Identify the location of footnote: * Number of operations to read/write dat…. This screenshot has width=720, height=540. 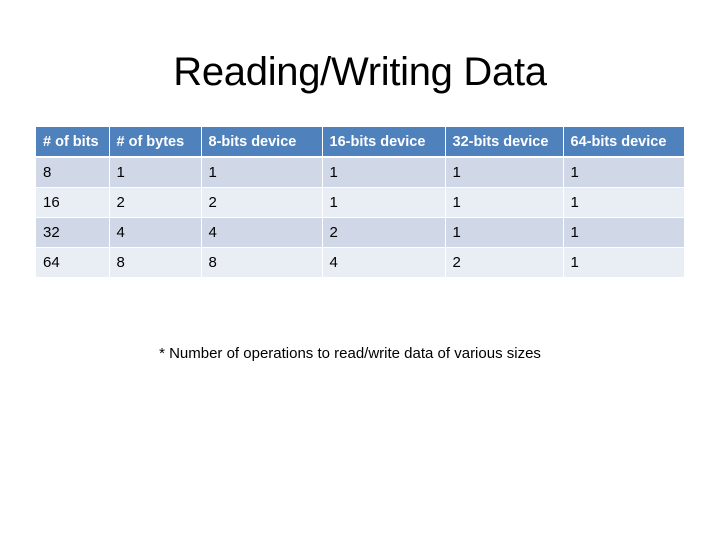
(350, 353).